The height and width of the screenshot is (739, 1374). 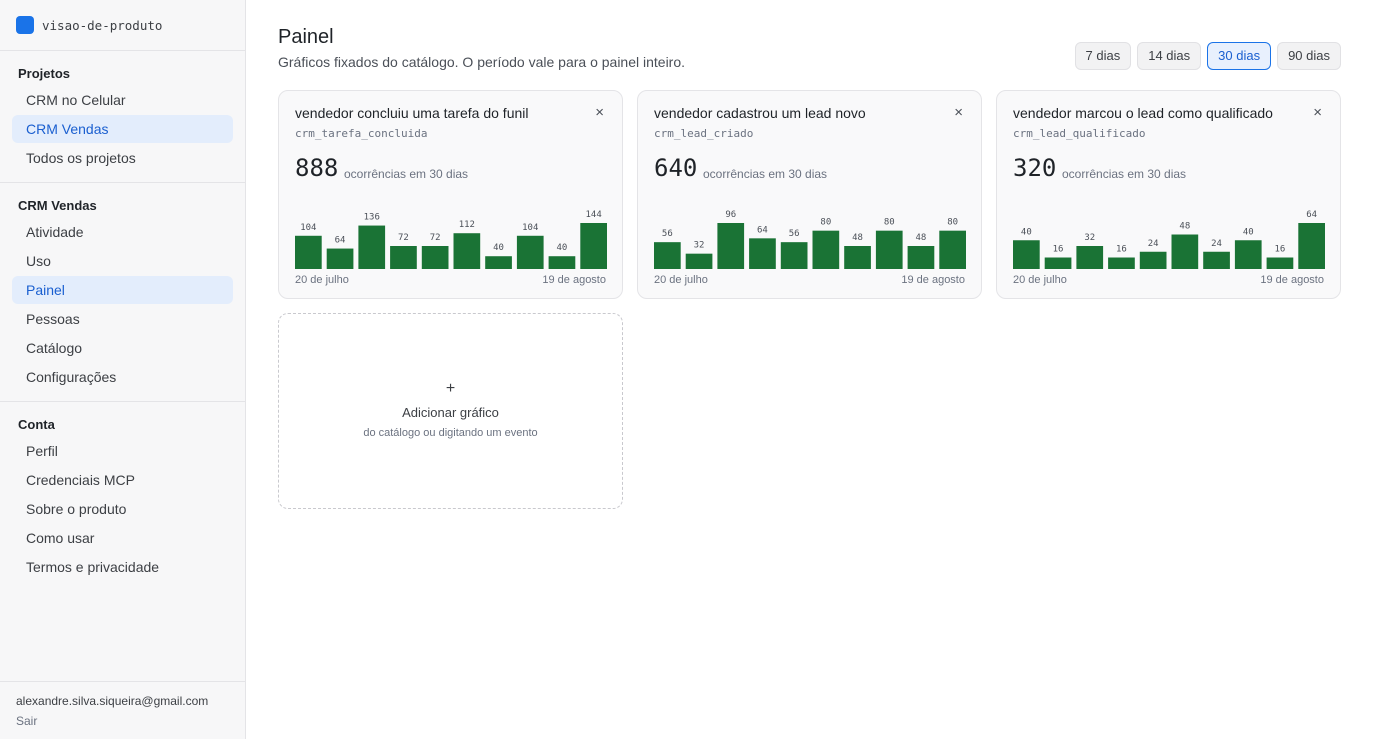 I want to click on sidebar-item-como-usar: Como usar, so click(x=60, y=538).